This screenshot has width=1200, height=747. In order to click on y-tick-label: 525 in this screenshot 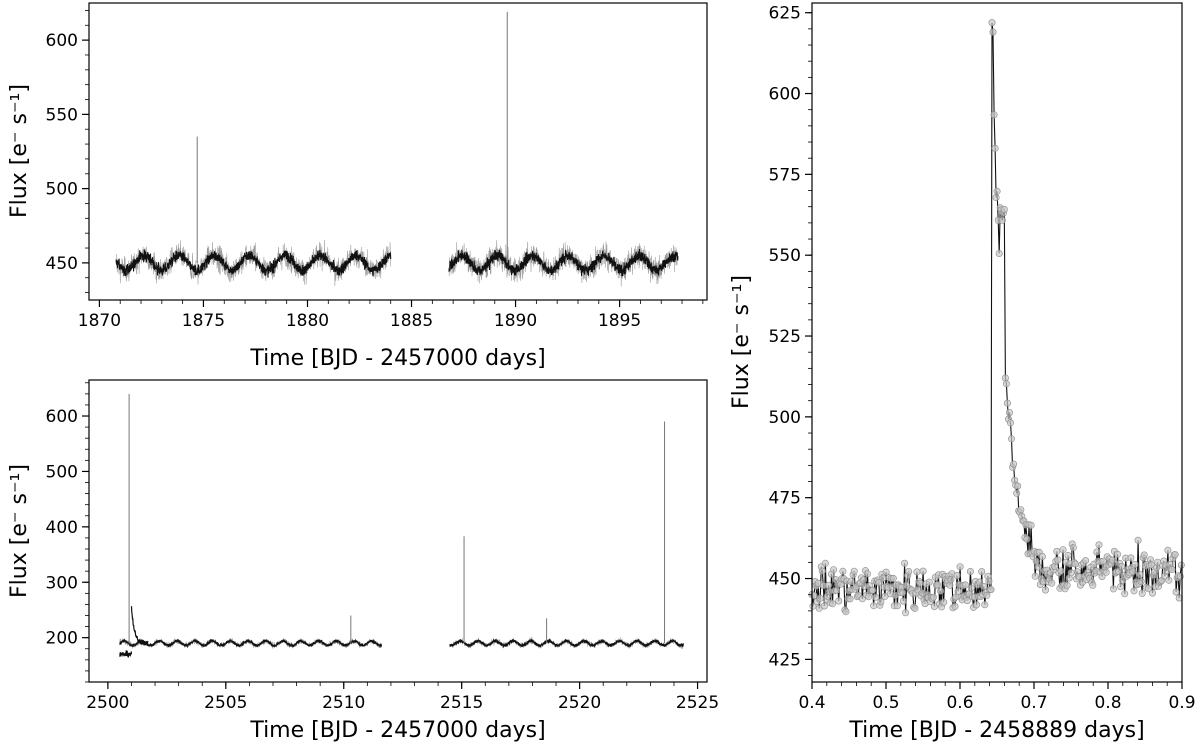, I will do `click(785, 337)`.